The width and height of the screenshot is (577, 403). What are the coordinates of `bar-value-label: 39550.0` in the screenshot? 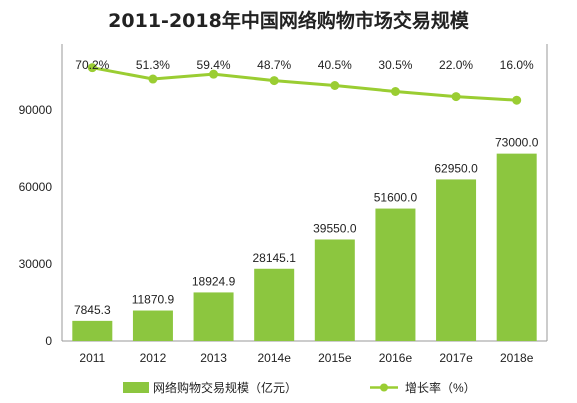 It's located at (335, 228).